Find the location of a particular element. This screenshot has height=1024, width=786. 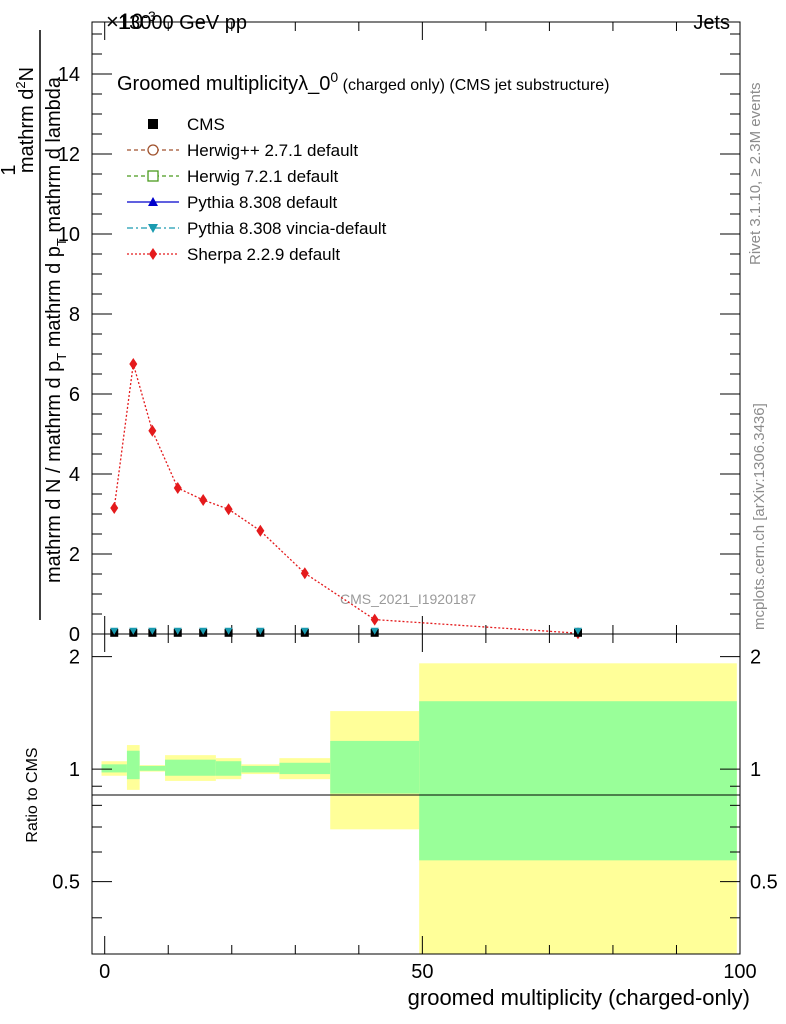

mcplots-label: mcplots.cern.ch [arXiv:1306.3436] is located at coordinates (759, 516).